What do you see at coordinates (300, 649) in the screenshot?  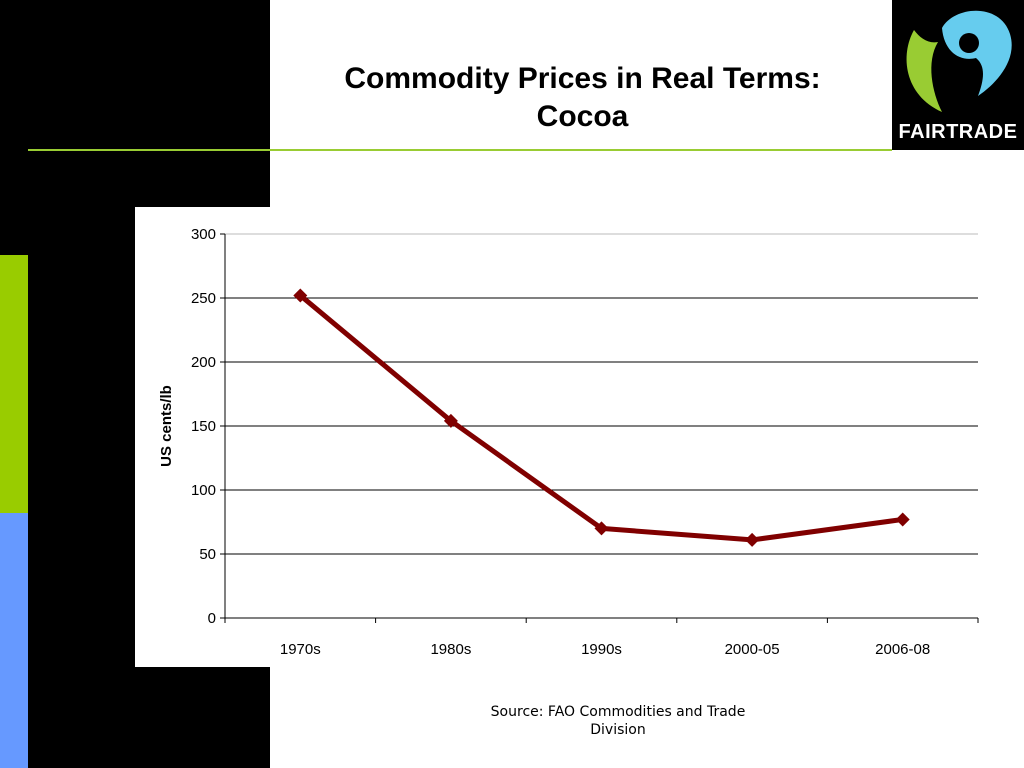 I see `x-tick-label: 1970s` at bounding box center [300, 649].